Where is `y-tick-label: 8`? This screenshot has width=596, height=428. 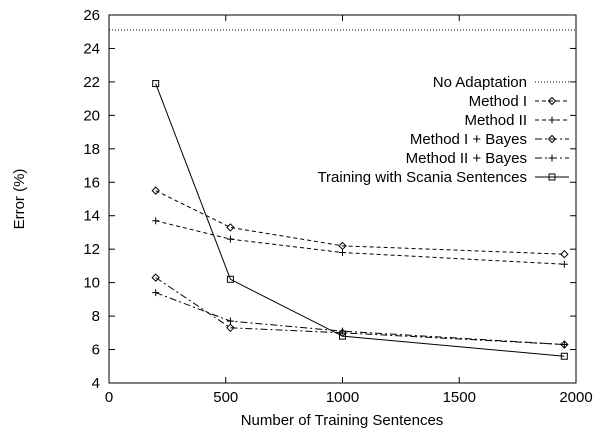
y-tick-label: 8 is located at coordinates (96, 316).